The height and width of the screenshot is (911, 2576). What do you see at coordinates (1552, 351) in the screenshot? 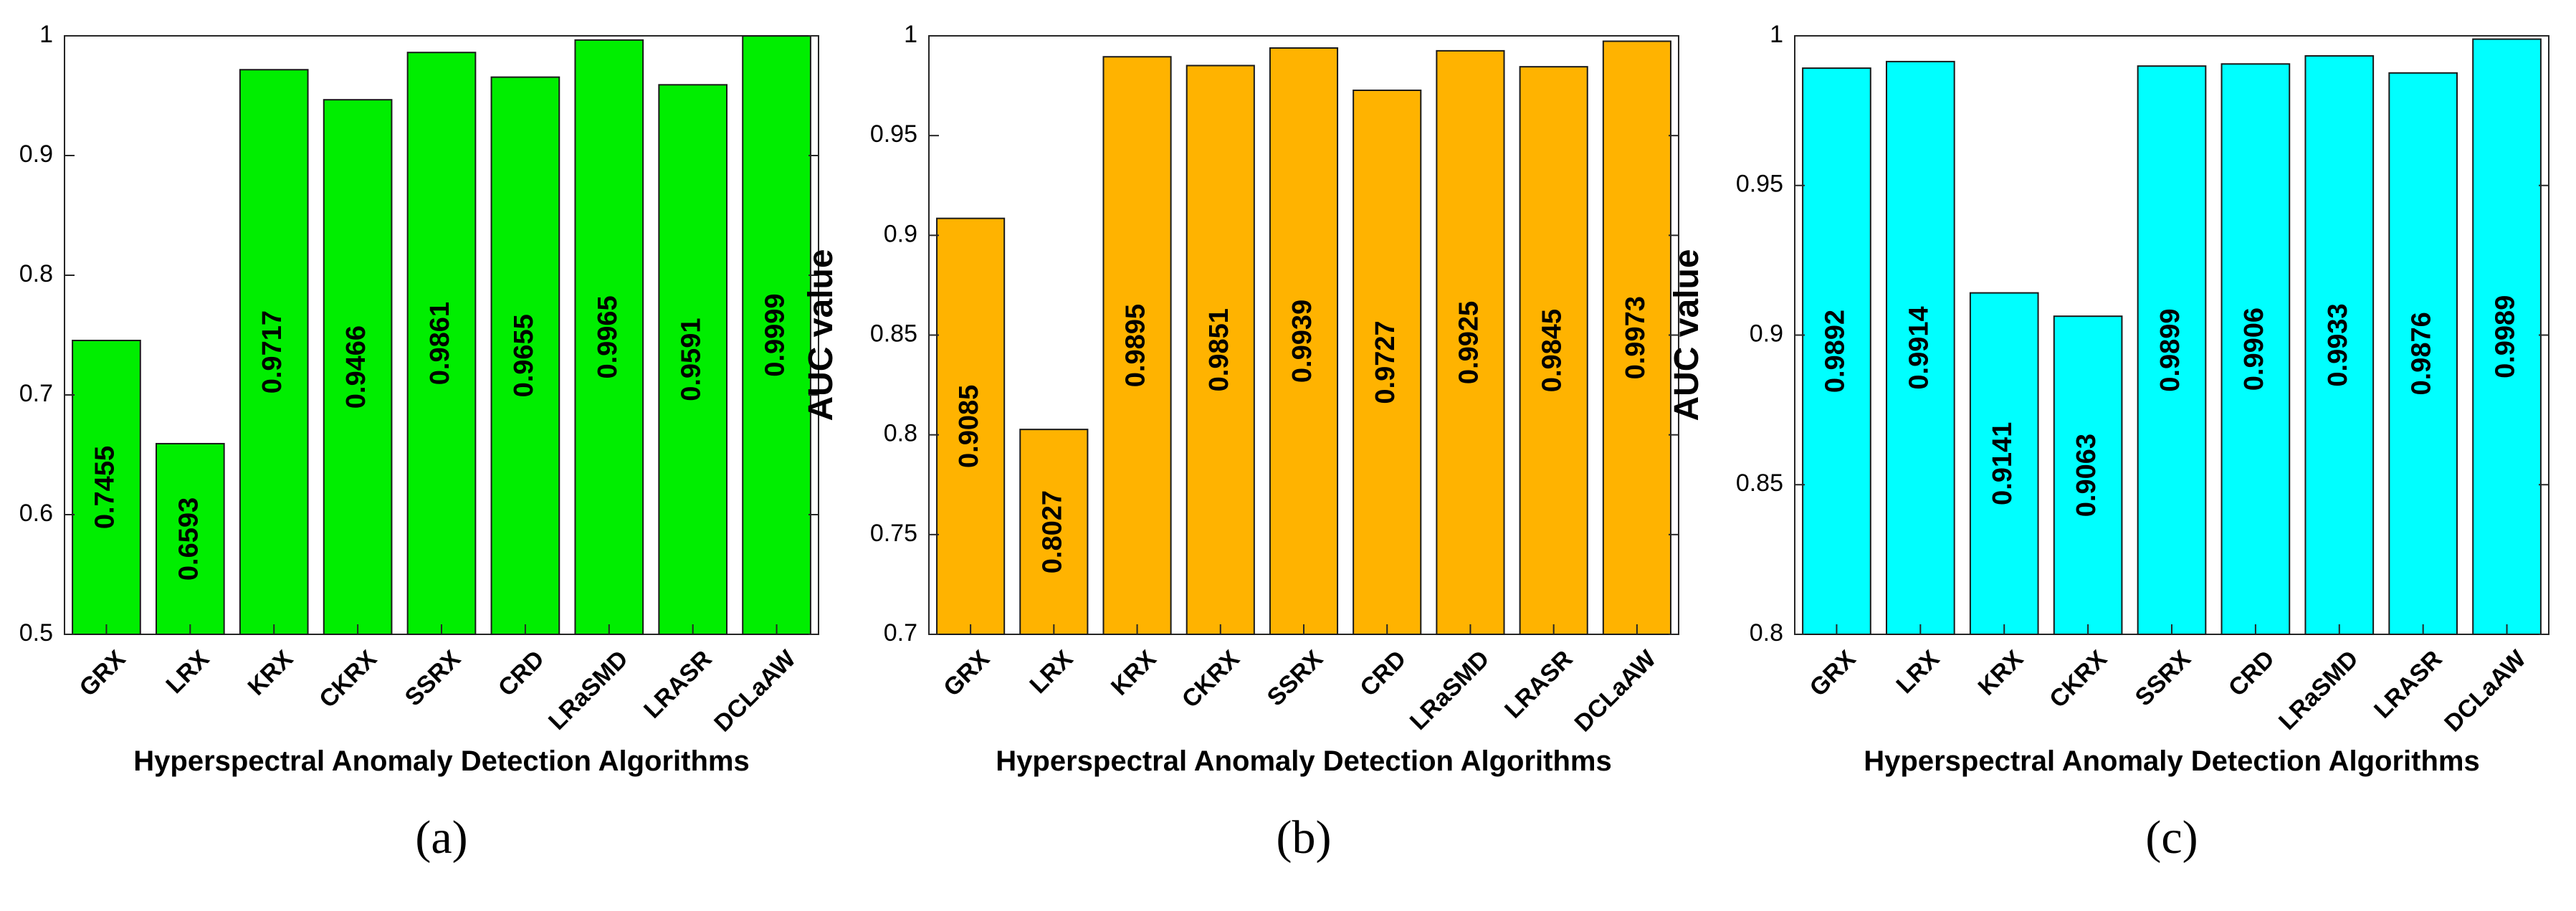
I see `bar-value-label: 0.9845` at bounding box center [1552, 351].